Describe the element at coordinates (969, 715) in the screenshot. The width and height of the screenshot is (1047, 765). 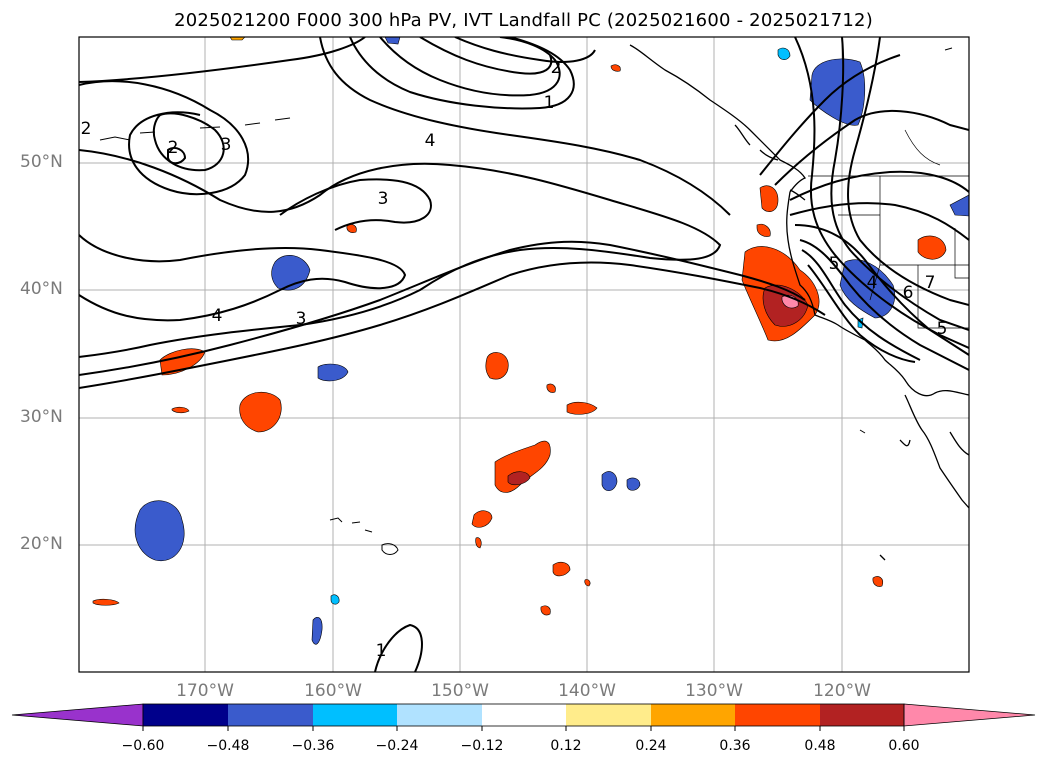
I see `colorbar-extend-right` at that location.